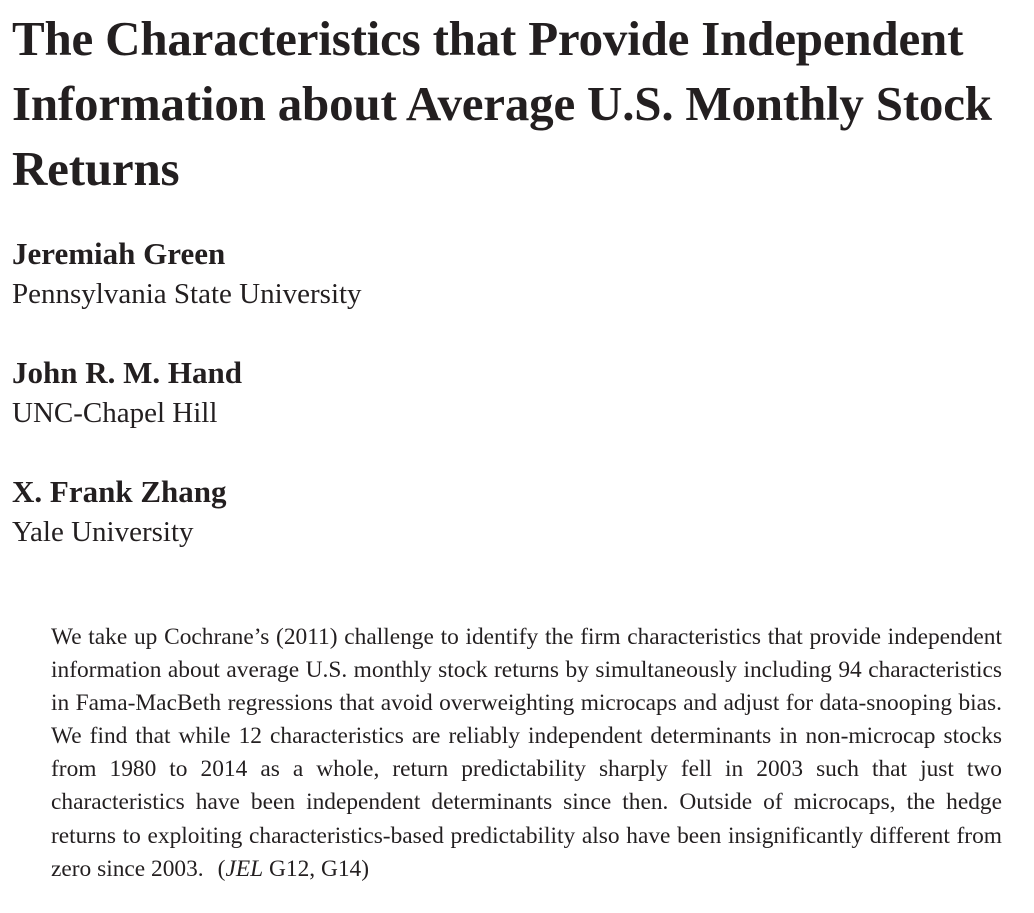 Image resolution: width=1034 pixels, height=913 pixels. I want to click on jel-close-paren: ), so click(365, 868).